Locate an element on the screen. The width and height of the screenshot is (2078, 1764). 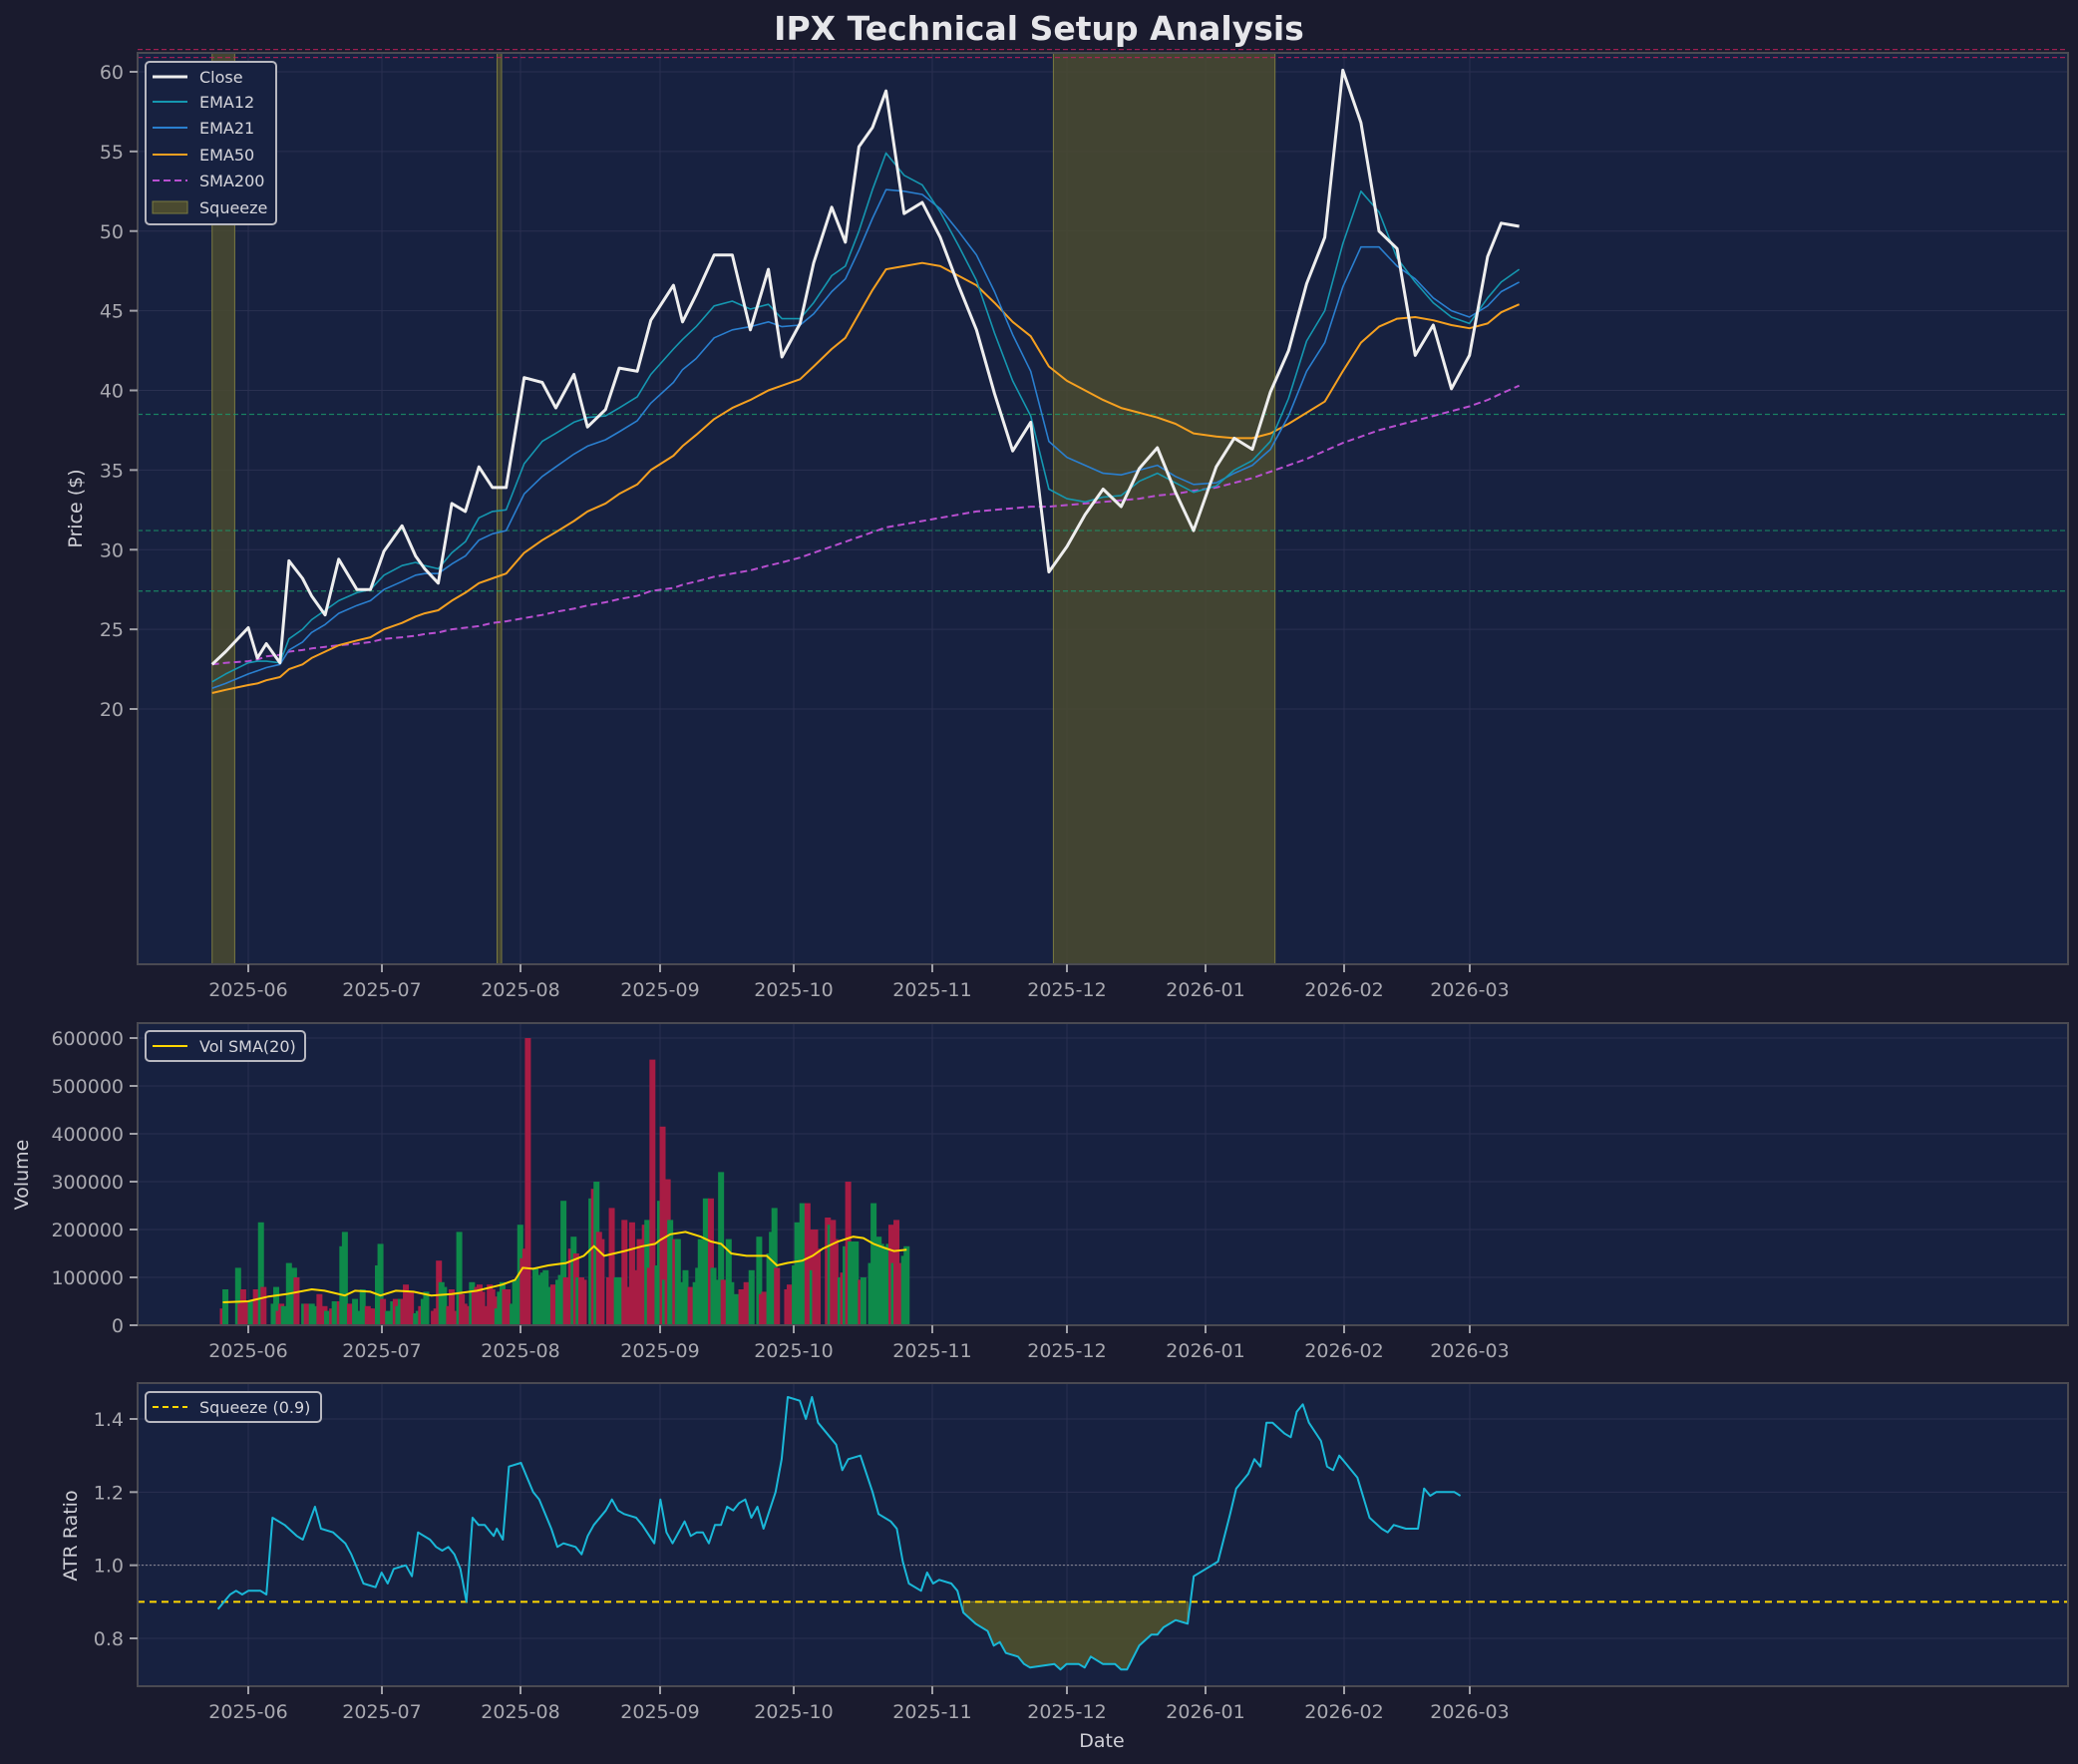
y-tick-label: 100000 is located at coordinates (88, 1278).